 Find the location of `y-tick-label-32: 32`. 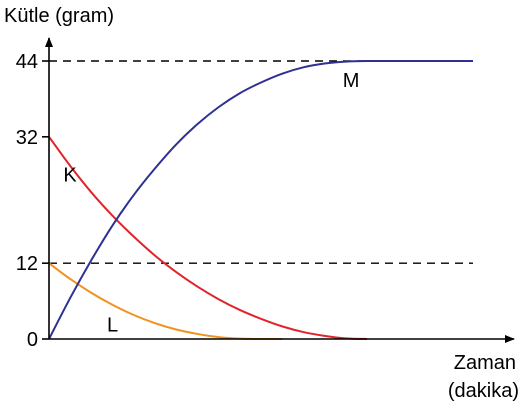

y-tick-label-32: 32 is located at coordinates (27, 138).